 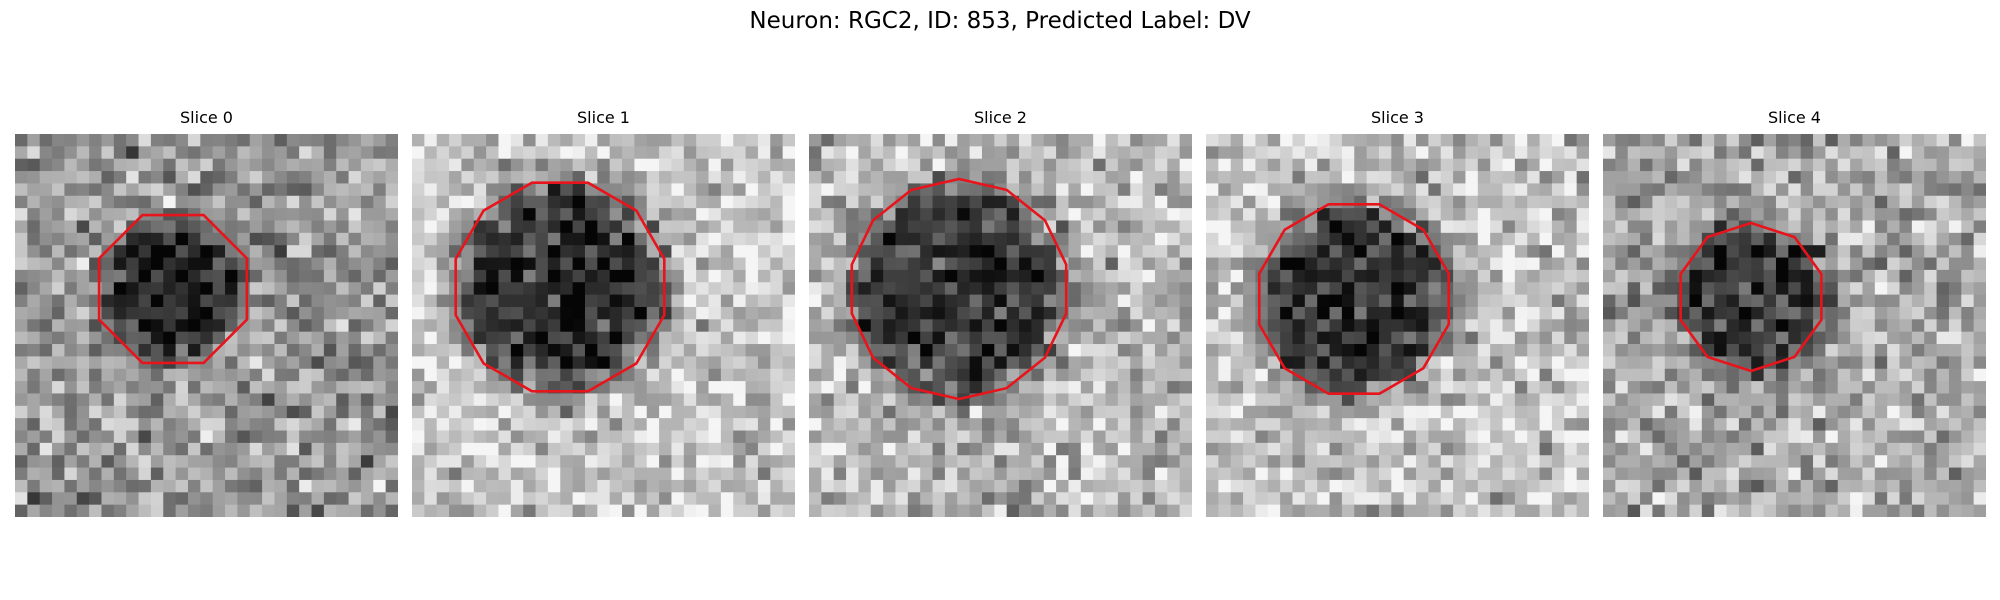 I want to click on slice-panel-2: Slice 2, so click(x=1000, y=312).